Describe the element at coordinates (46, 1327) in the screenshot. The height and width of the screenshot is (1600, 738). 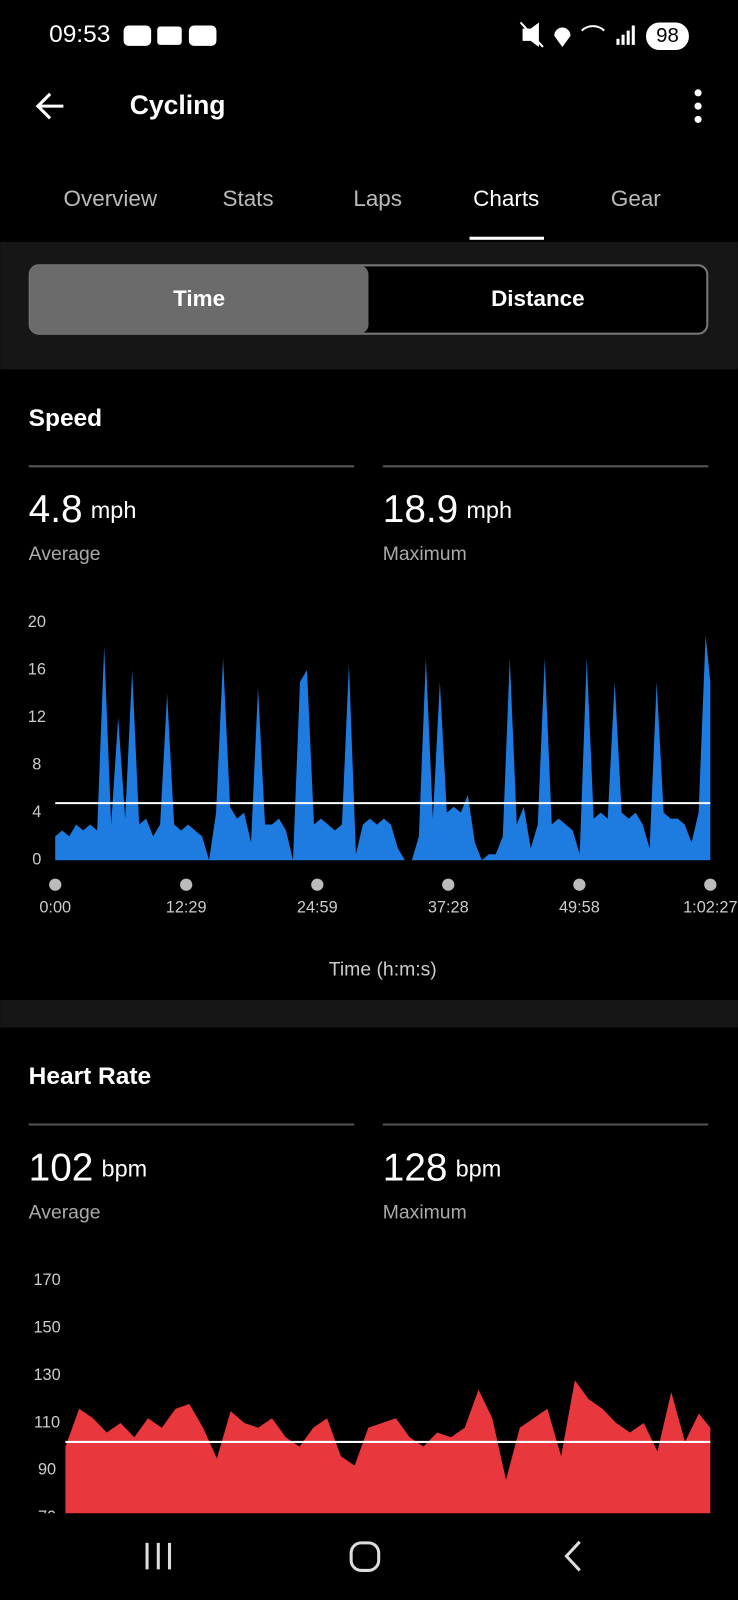
I see `y-tick-label: 150` at that location.